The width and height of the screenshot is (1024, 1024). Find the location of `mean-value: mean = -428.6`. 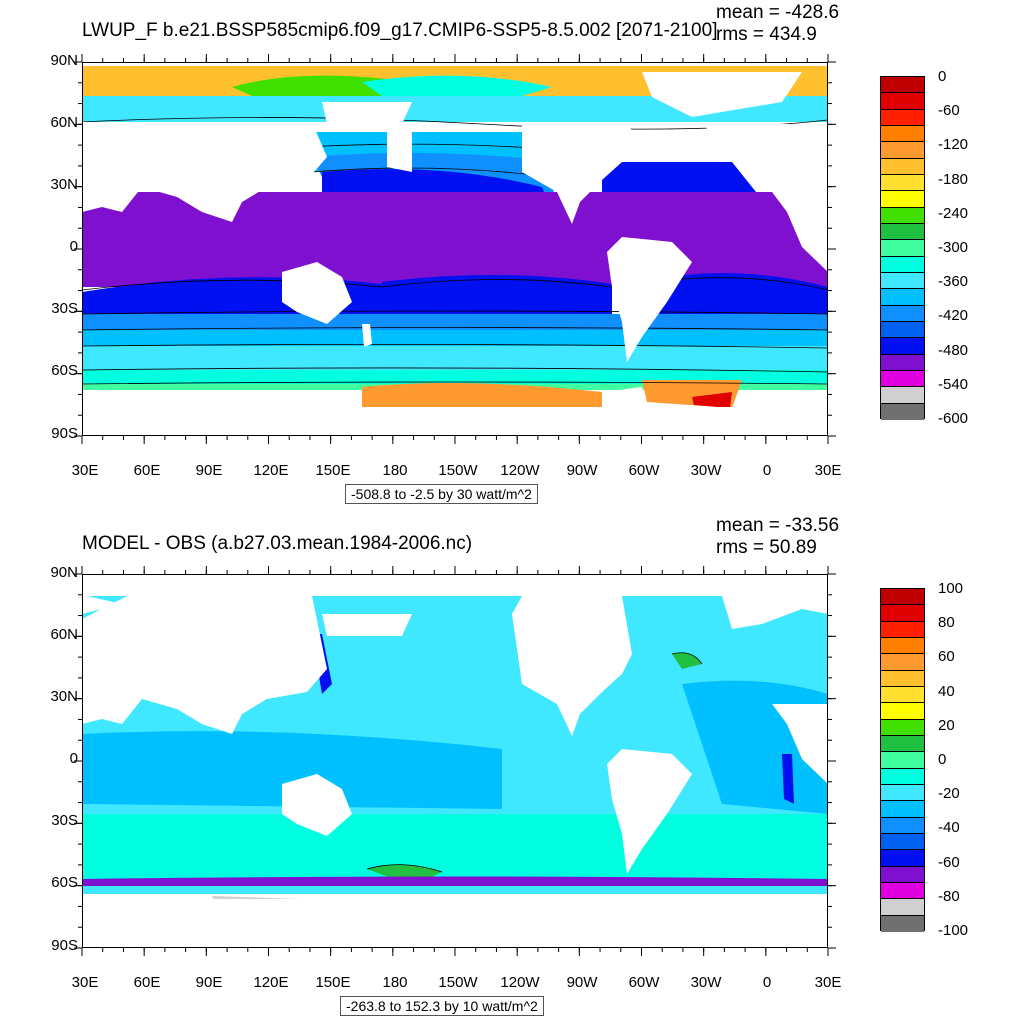

mean-value: mean = -428.6 is located at coordinates (778, 12).